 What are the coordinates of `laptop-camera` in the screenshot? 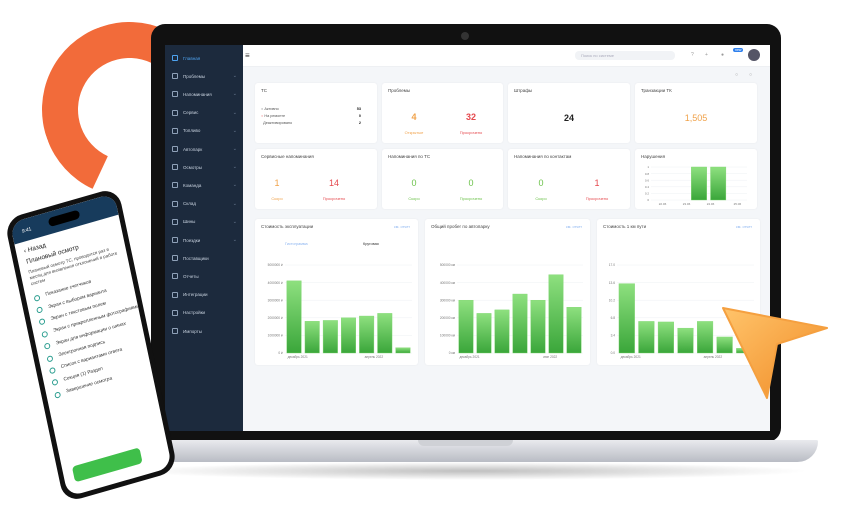 It's located at (465, 36).